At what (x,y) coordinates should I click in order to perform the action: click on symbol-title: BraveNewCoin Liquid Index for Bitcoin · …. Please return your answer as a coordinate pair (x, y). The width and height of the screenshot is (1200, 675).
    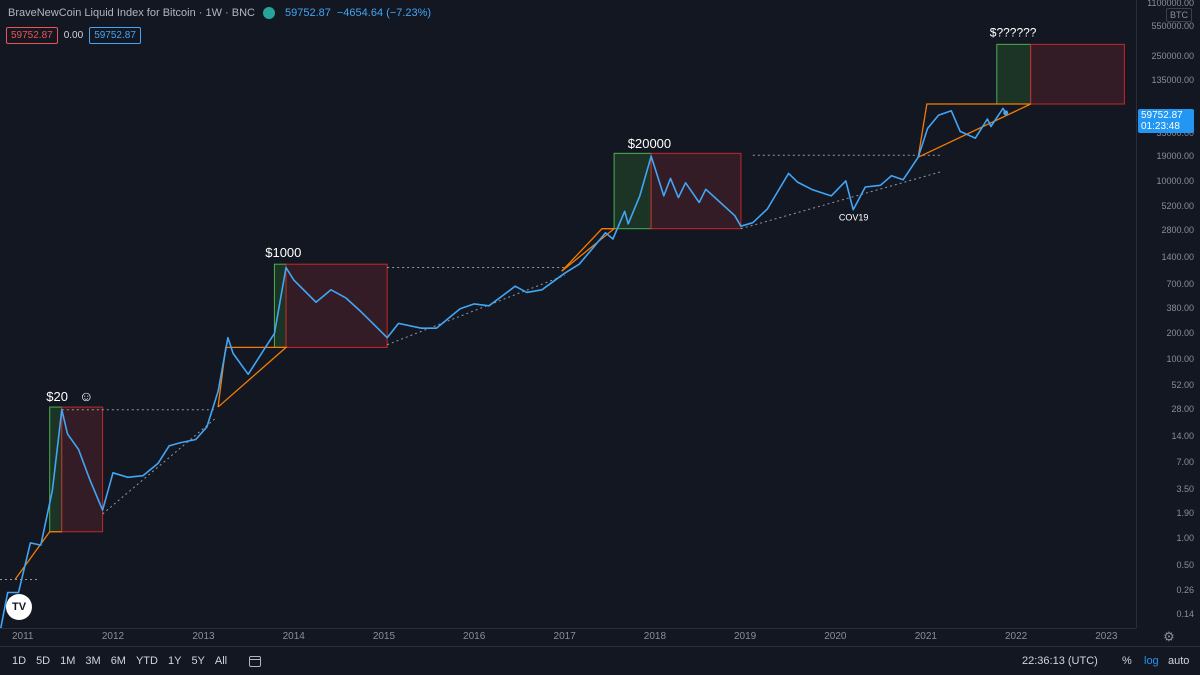
    Looking at the image, I should click on (131, 13).